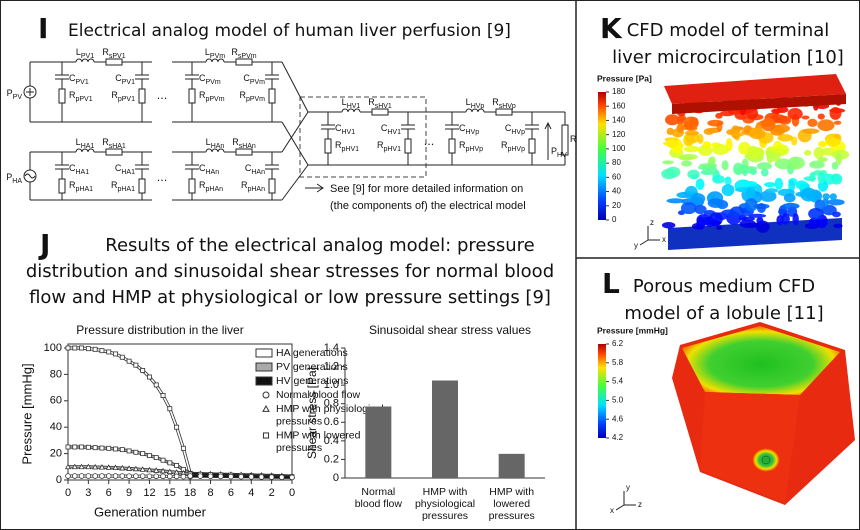 This screenshot has height=530, width=860. I want to click on component-label: CHAn, so click(255, 169).